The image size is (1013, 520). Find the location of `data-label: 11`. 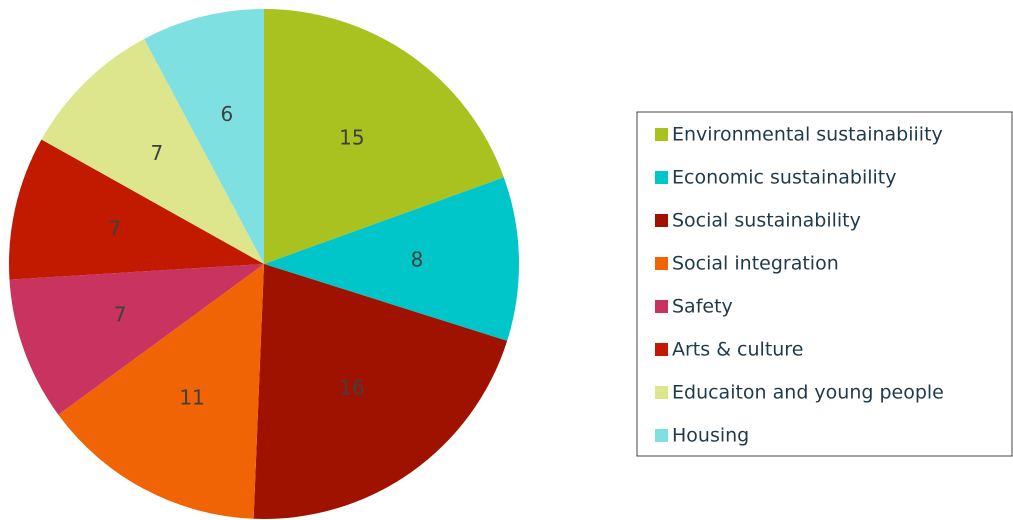

data-label: 11 is located at coordinates (191, 398).